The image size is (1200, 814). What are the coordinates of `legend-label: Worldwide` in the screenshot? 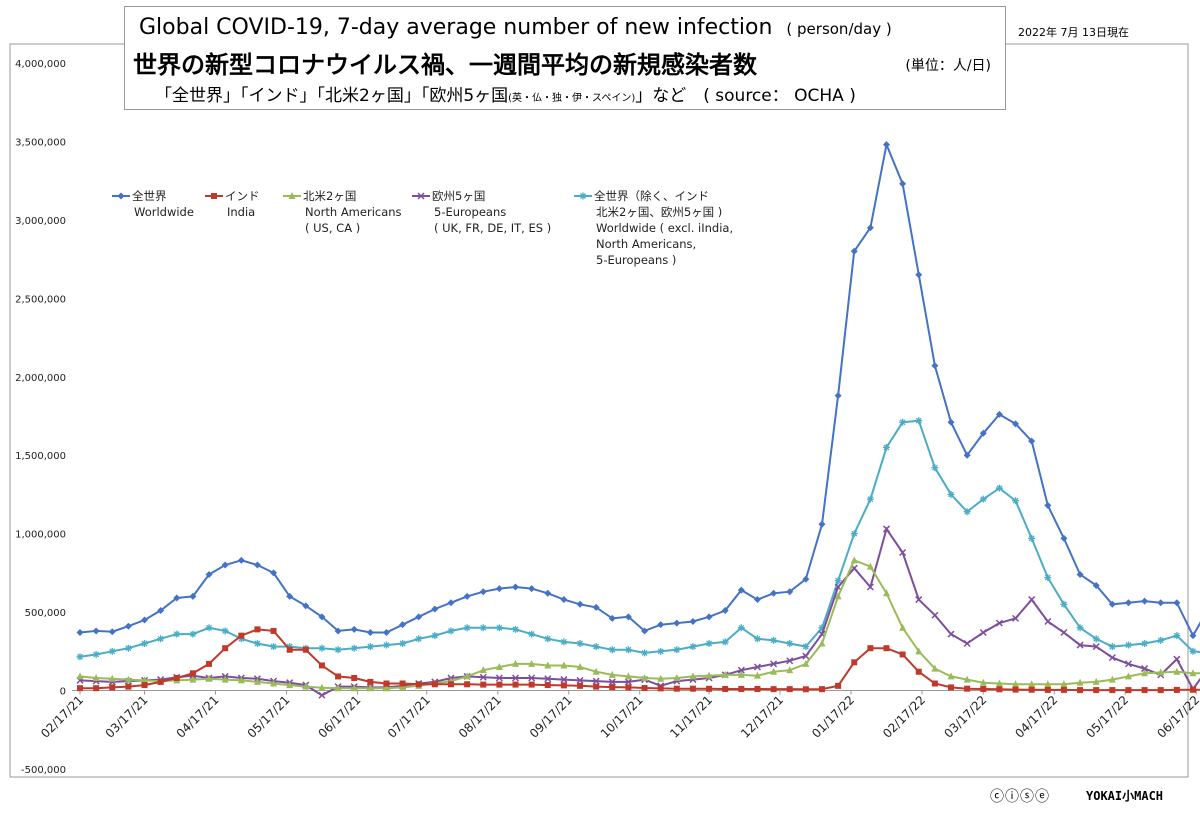 It's located at (164, 212).